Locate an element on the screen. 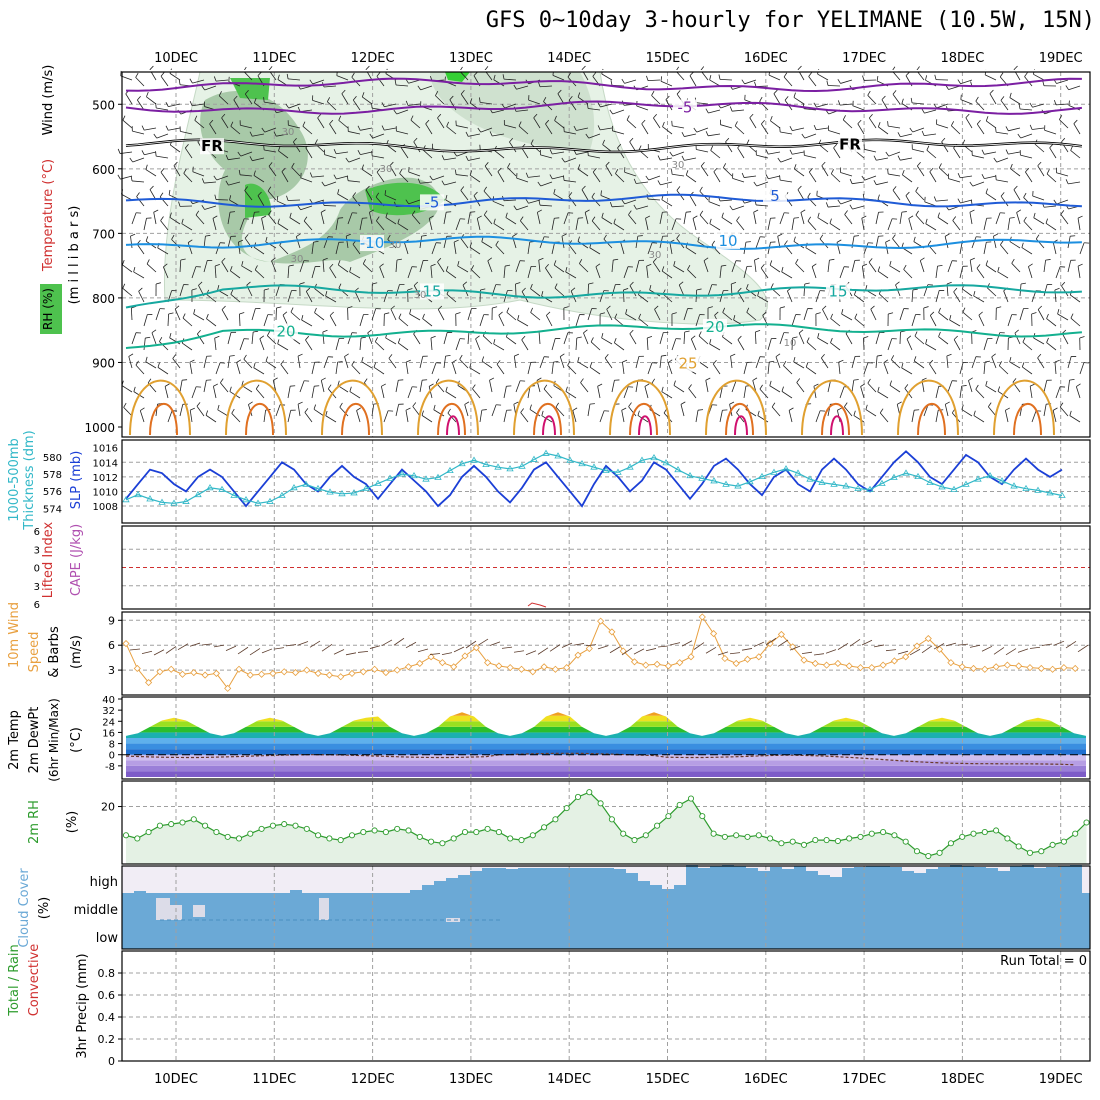 The image size is (1100, 1100). x-tick-label-top: 15DEC is located at coordinates (668, 58).